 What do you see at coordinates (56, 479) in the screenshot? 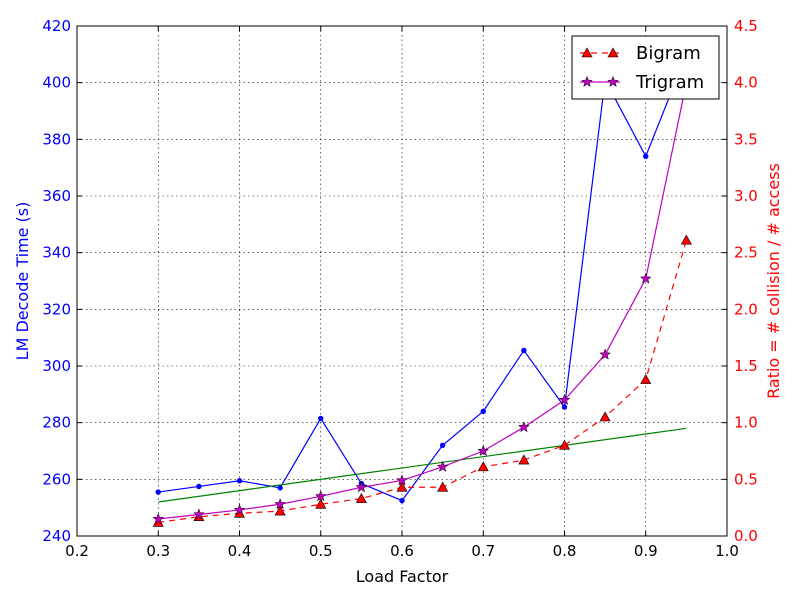
I see `left-y-tick-label: 260` at bounding box center [56, 479].